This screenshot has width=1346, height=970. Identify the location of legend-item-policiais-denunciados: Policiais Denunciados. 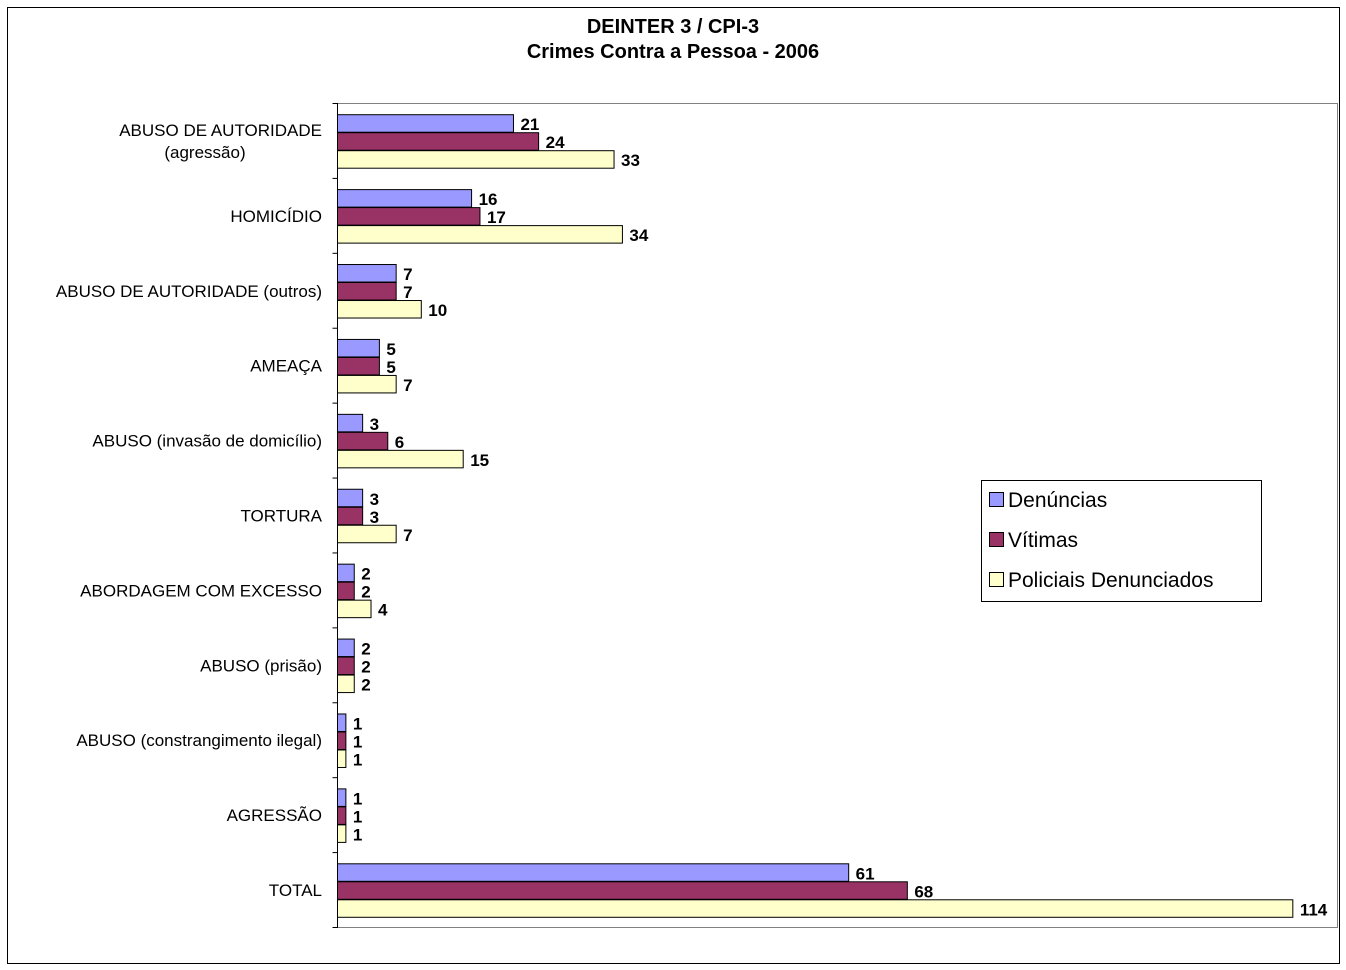
(1101, 581).